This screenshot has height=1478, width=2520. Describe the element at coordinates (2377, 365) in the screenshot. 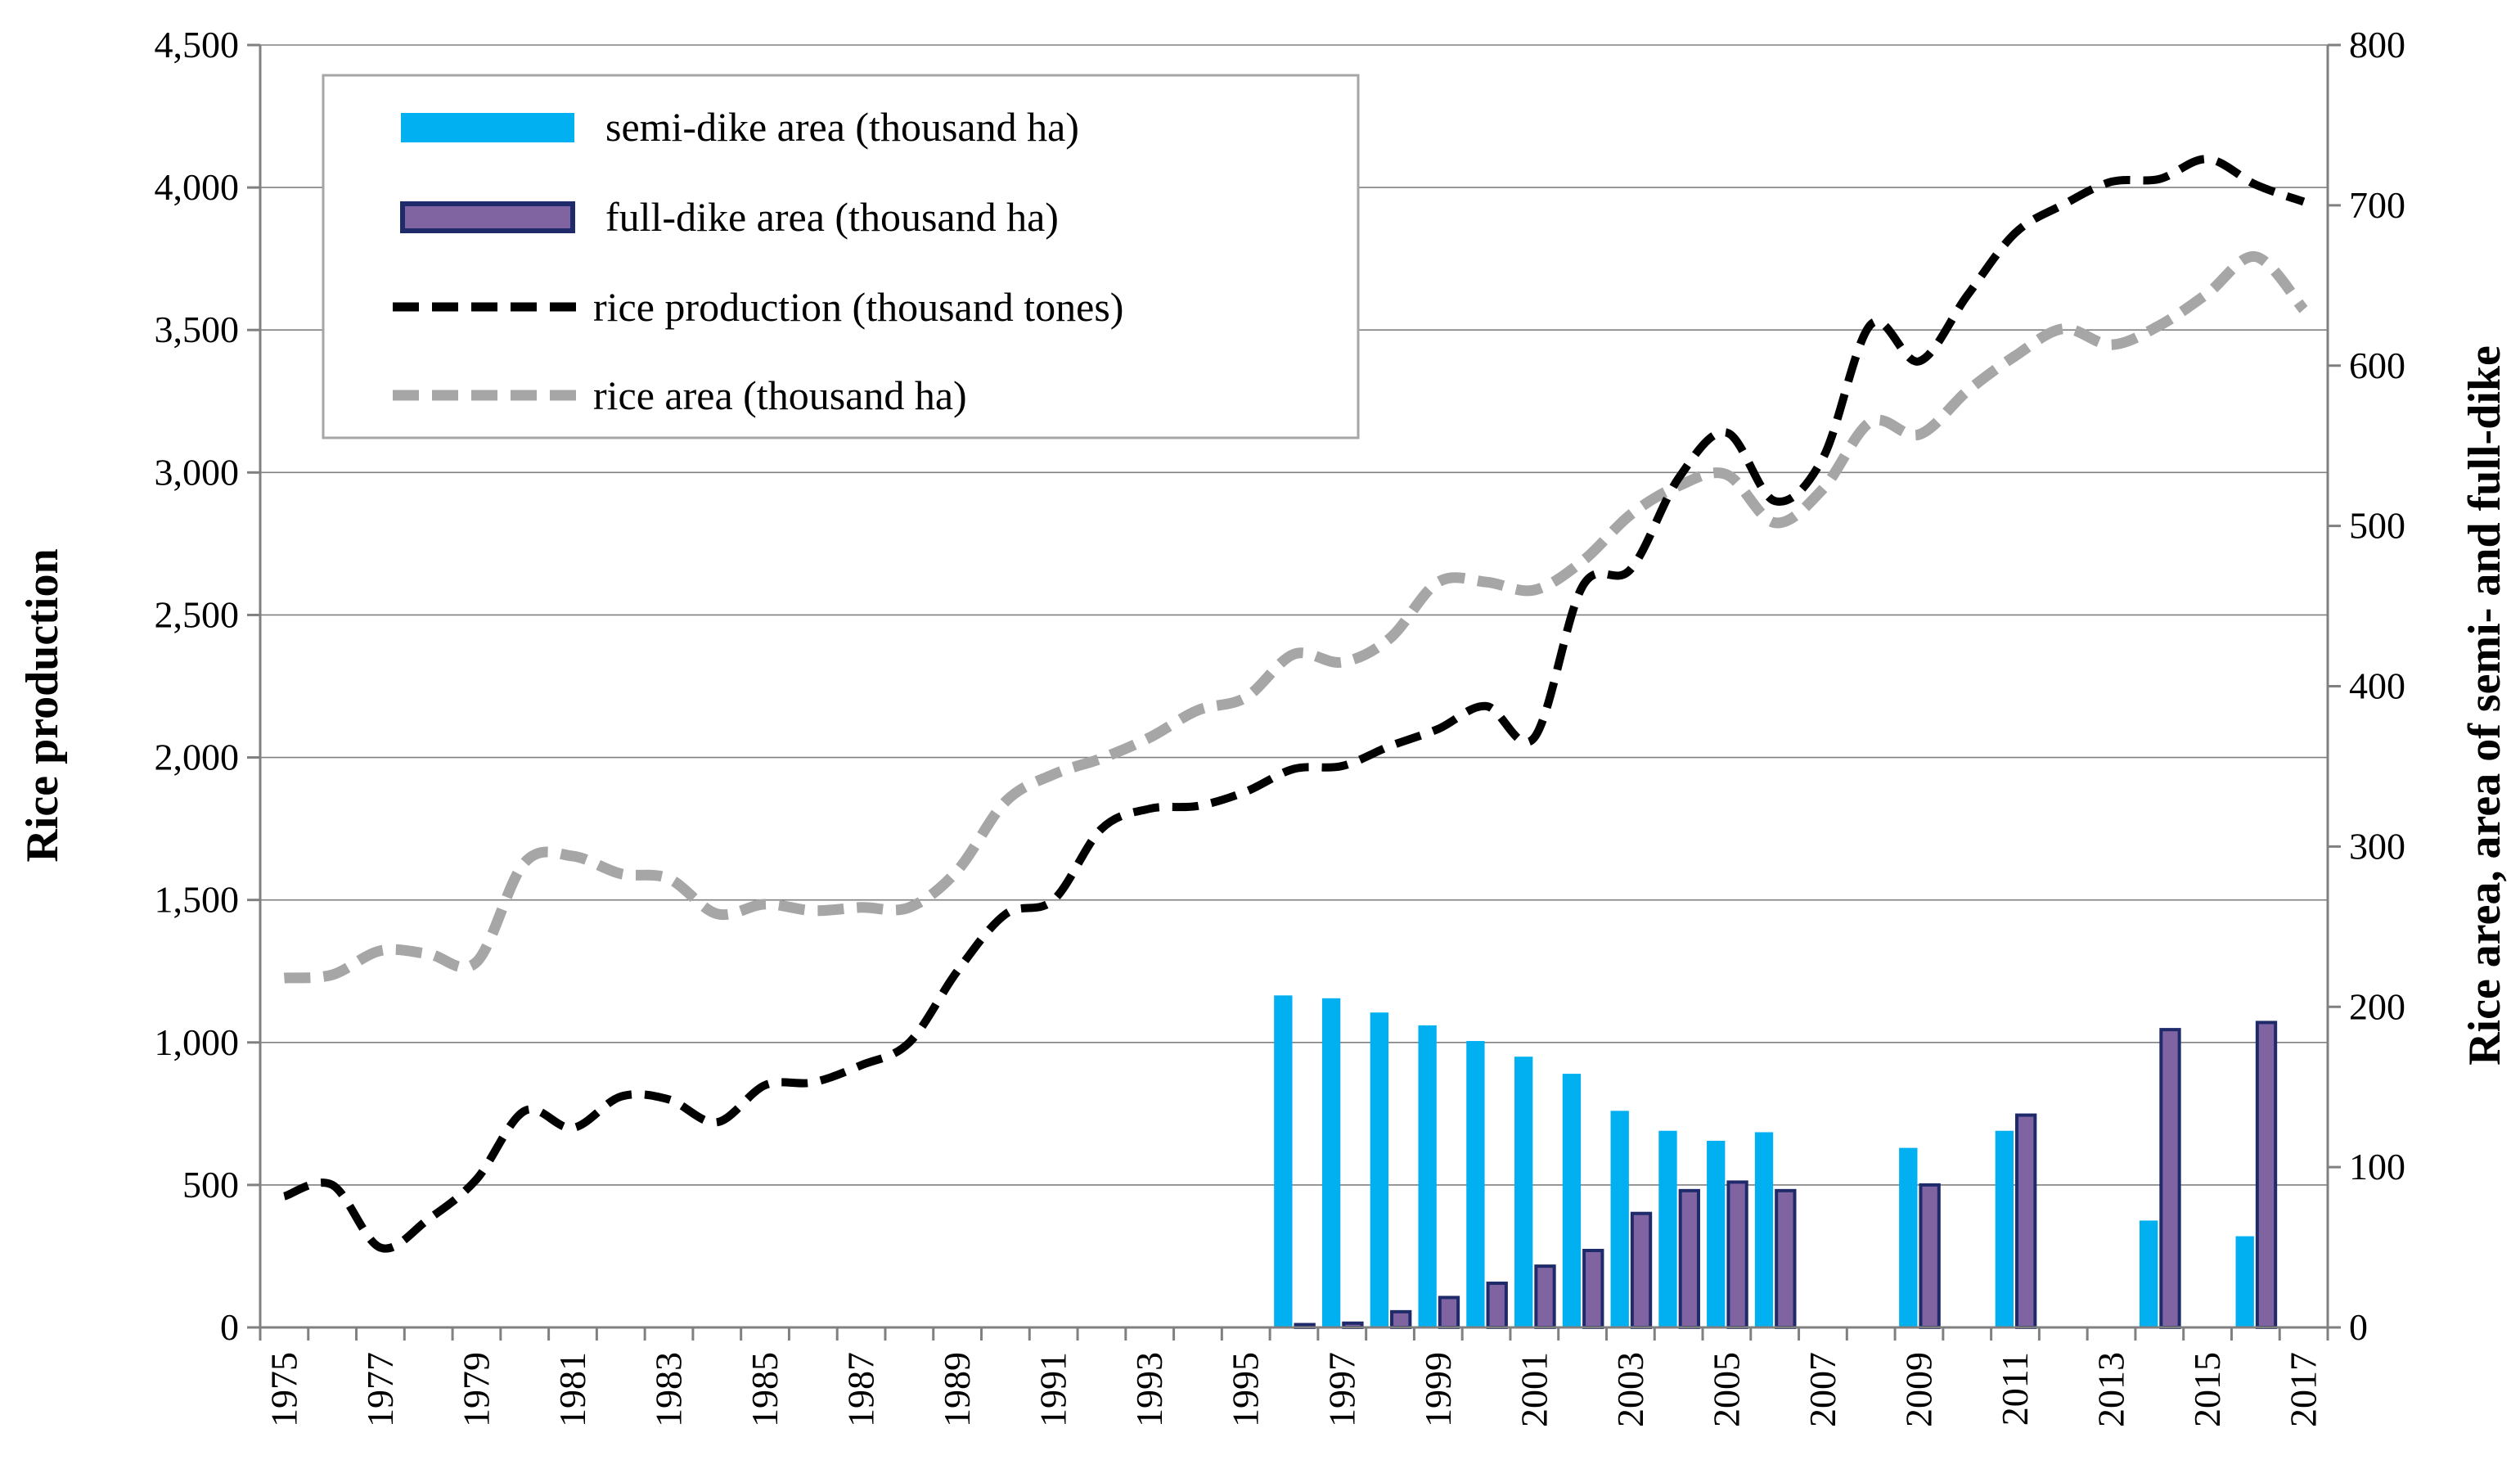

I see `y-tick-label-right: 600` at that location.